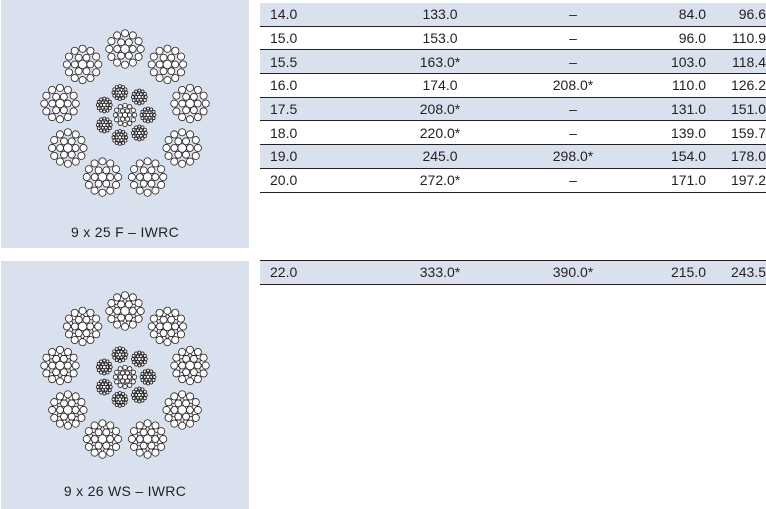 This screenshot has height=509, width=766. What do you see at coordinates (440, 273) in the screenshot?
I see `table-cell: 333.0*` at bounding box center [440, 273].